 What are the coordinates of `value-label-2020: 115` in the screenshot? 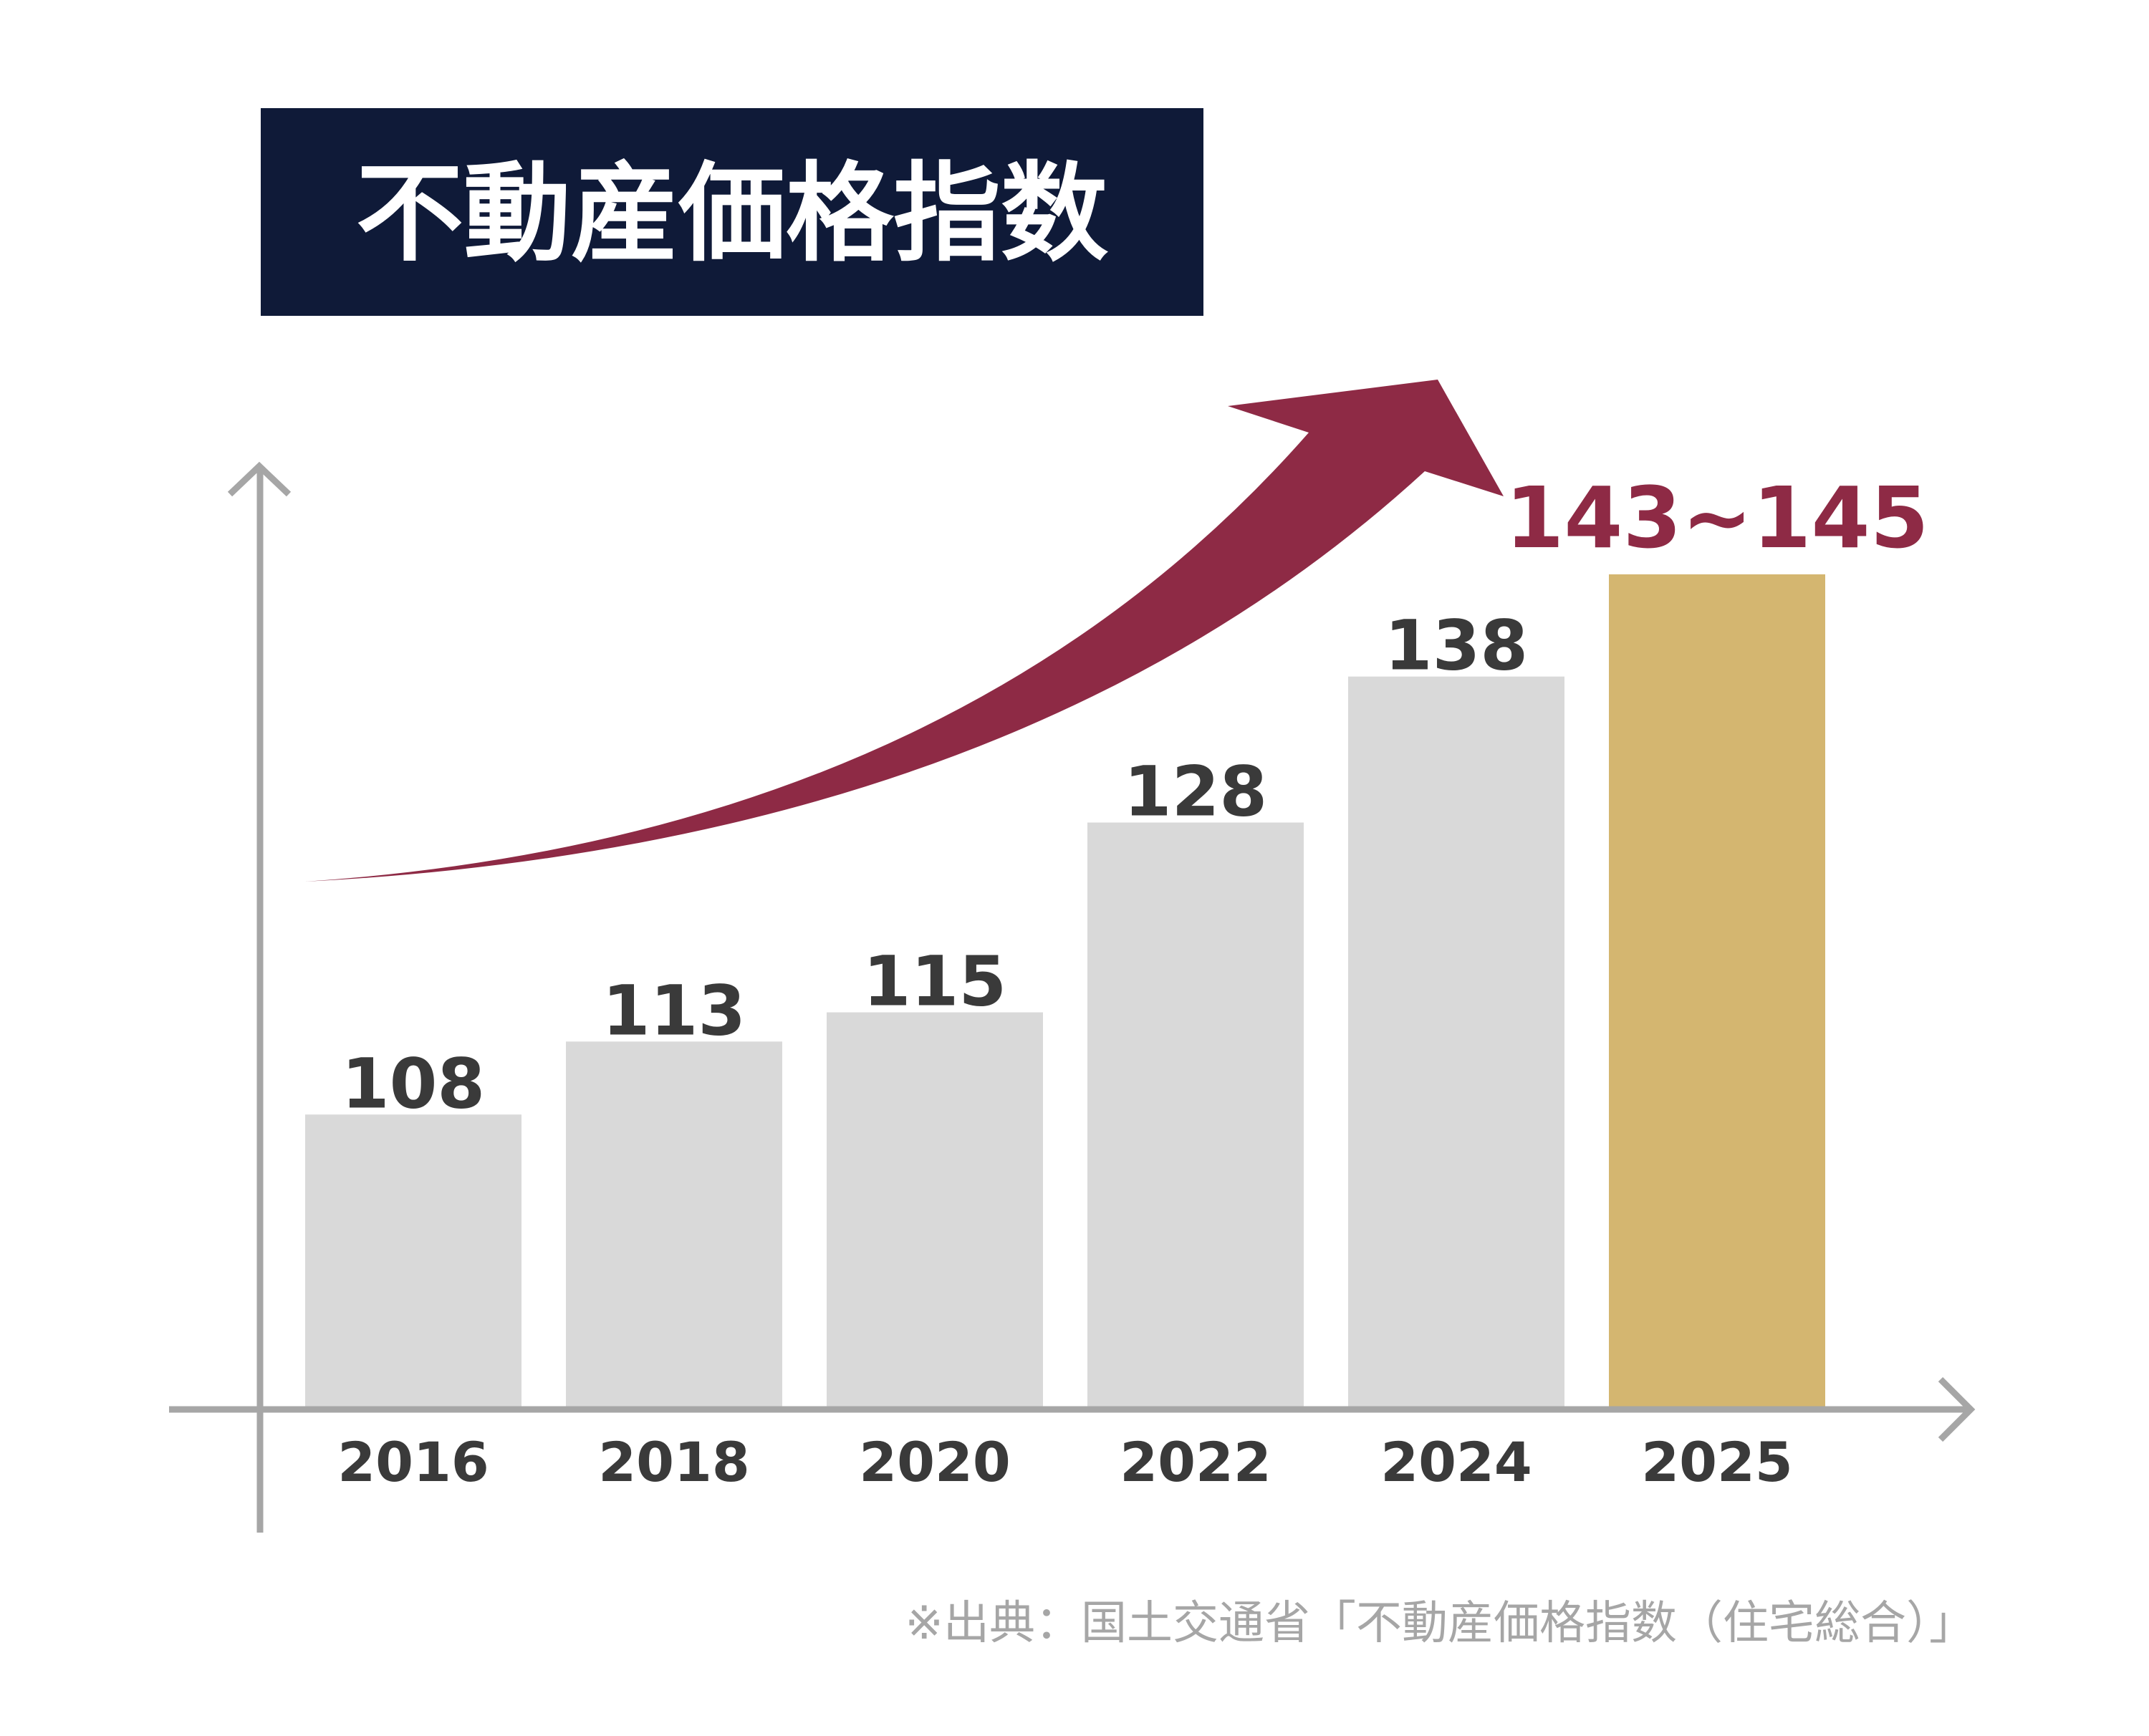 It's located at (934, 982).